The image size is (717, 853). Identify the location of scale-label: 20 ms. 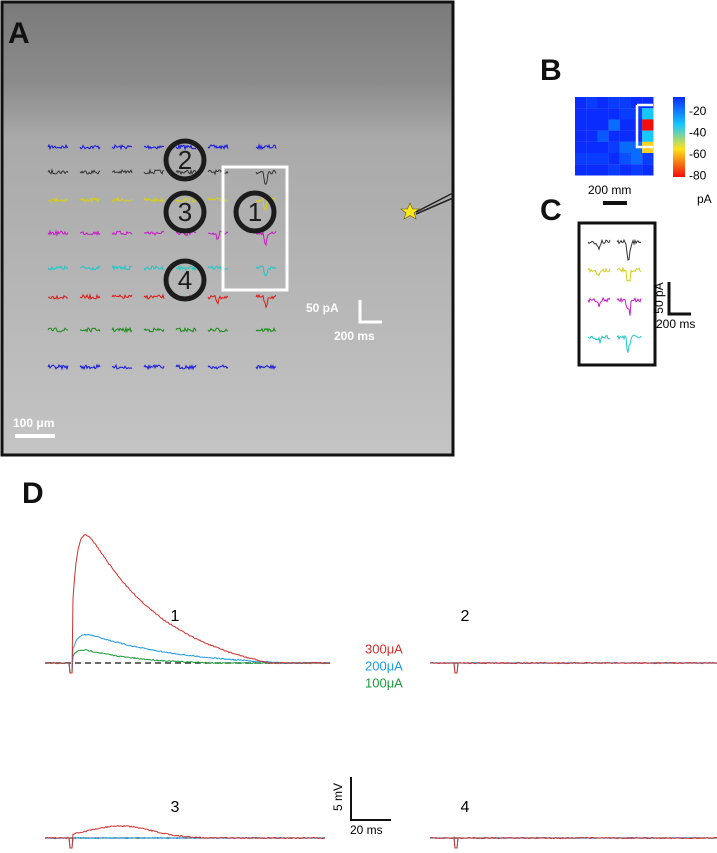
(366, 830).